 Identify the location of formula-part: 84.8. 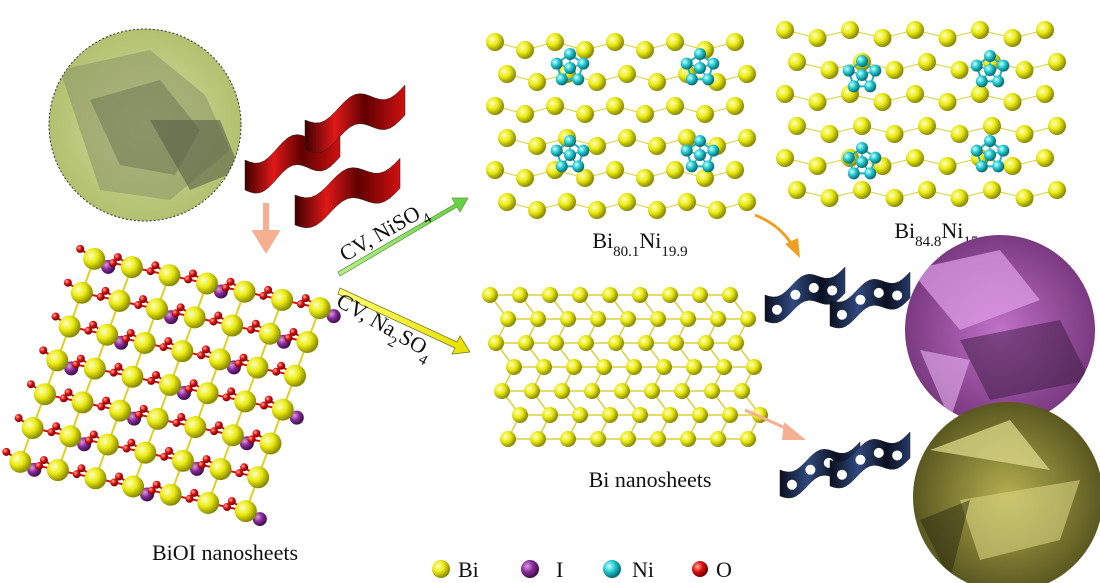
(928, 242).